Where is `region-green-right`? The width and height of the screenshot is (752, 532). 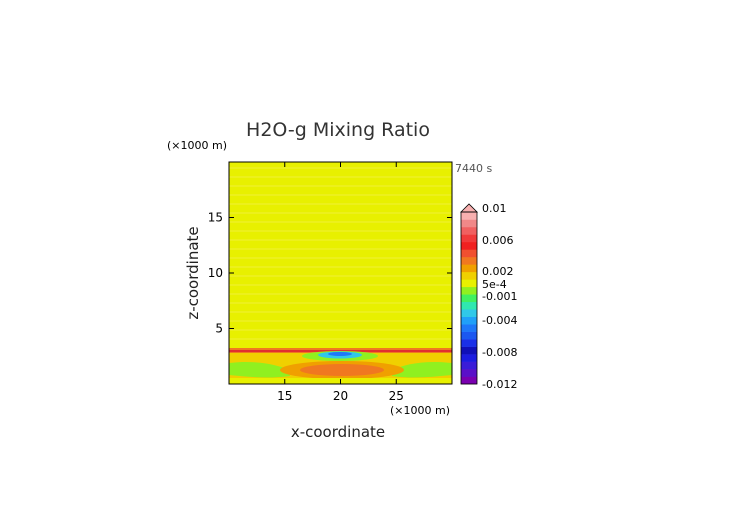 region-green-right is located at coordinates (422, 369).